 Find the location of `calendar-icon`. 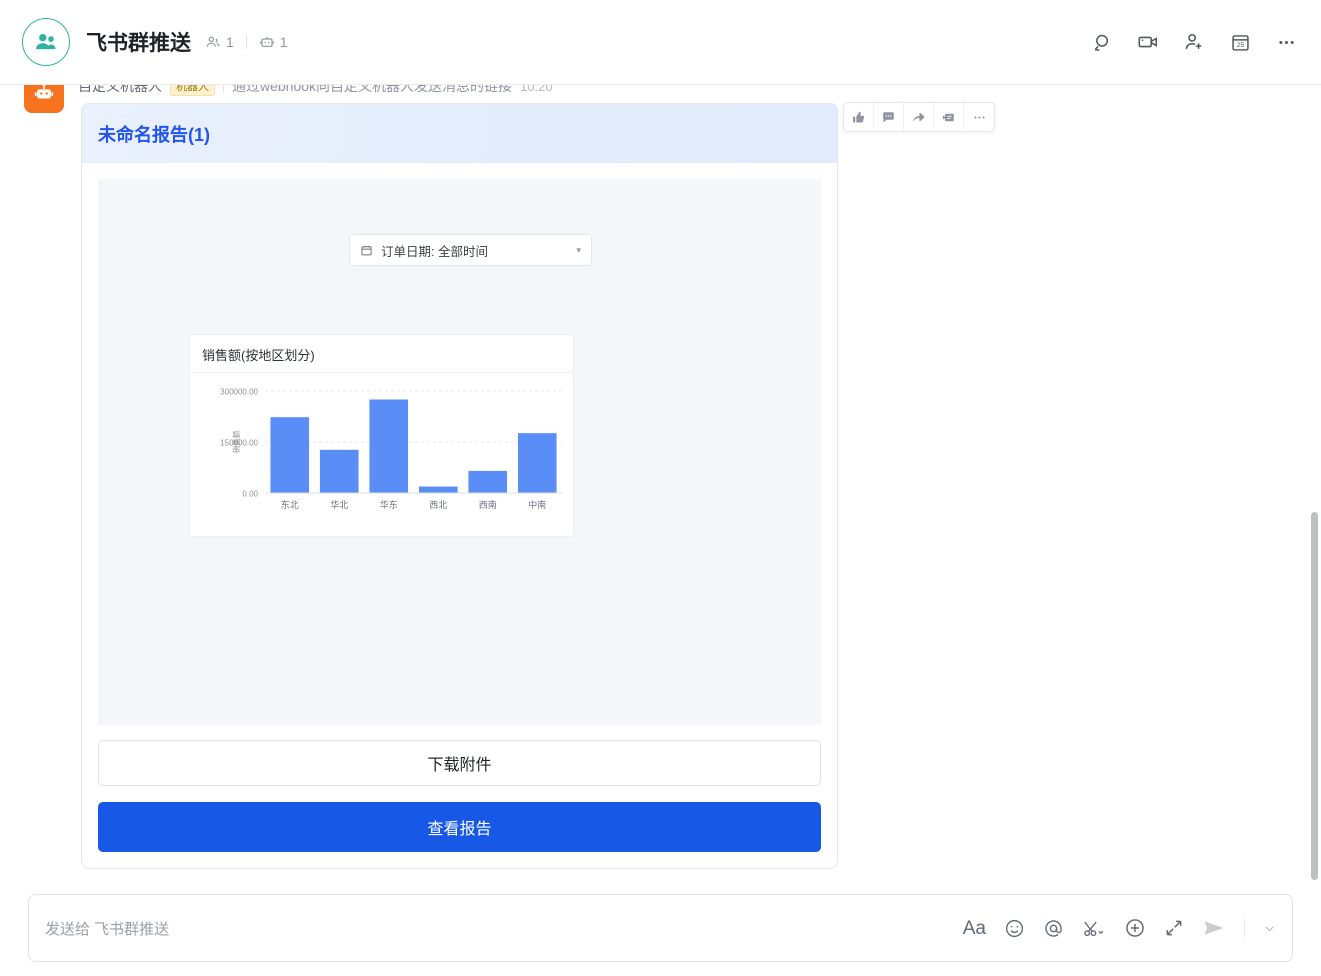

calendar-icon is located at coordinates (366, 250).